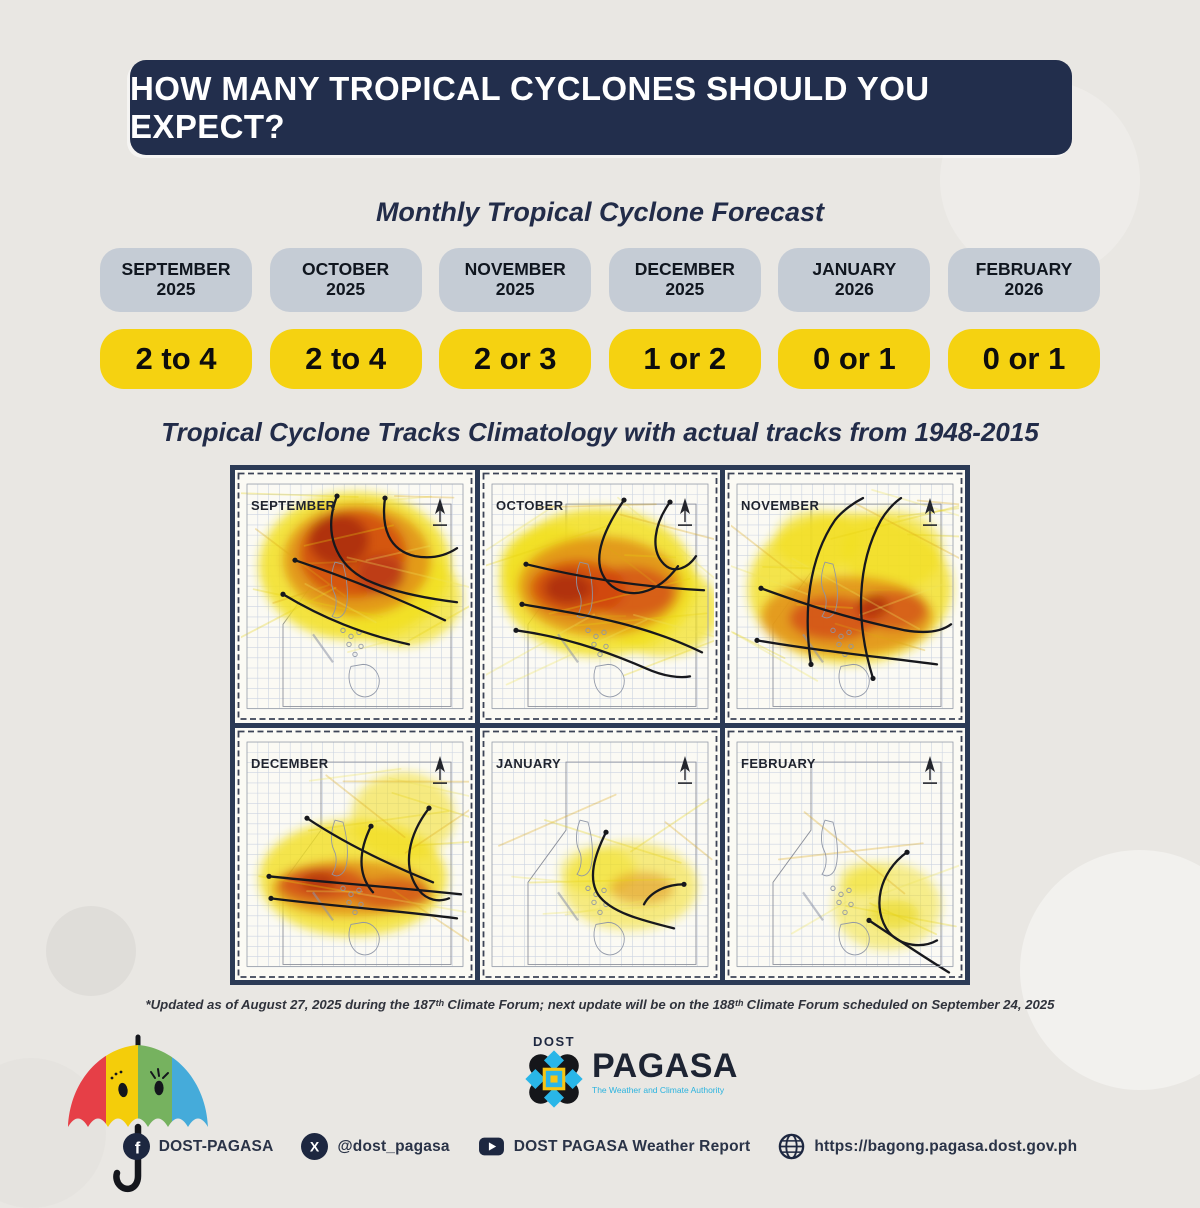 Image resolution: width=1200 pixels, height=1208 pixels. What do you see at coordinates (515, 270) in the screenshot?
I see `month-name: NOVEMBER` at bounding box center [515, 270].